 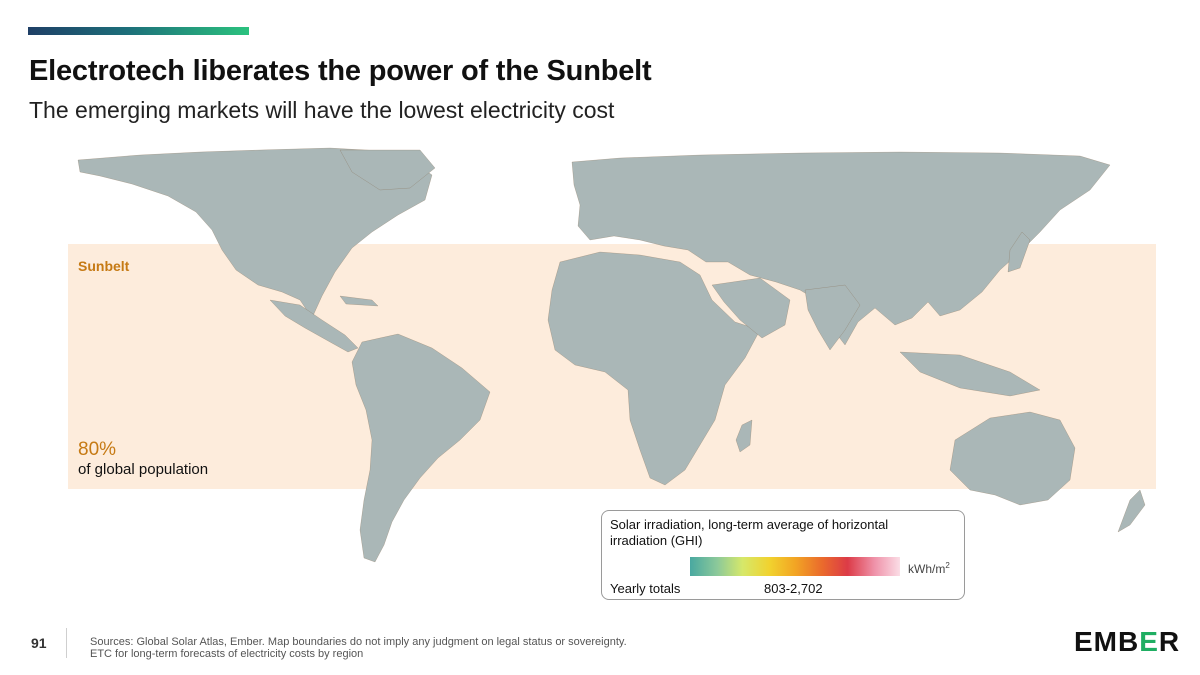 What do you see at coordinates (314, 326) in the screenshot?
I see `central-america` at bounding box center [314, 326].